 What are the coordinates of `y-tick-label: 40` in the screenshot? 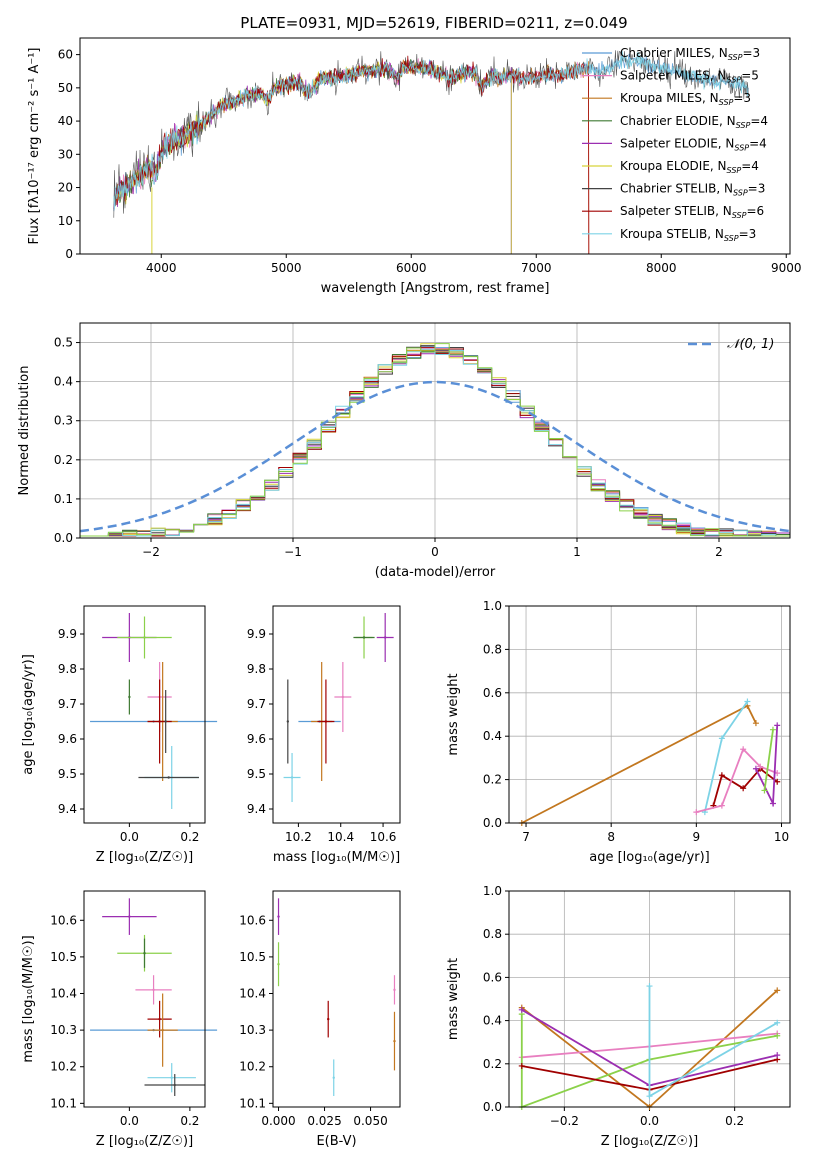 It's located at (65, 121).